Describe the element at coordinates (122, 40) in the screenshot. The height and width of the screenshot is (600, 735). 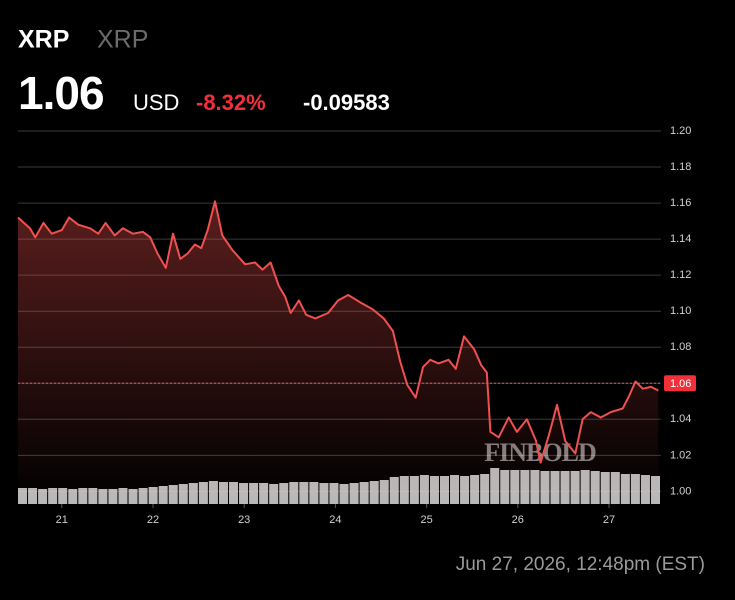
I see `asset-name: XRP` at that location.